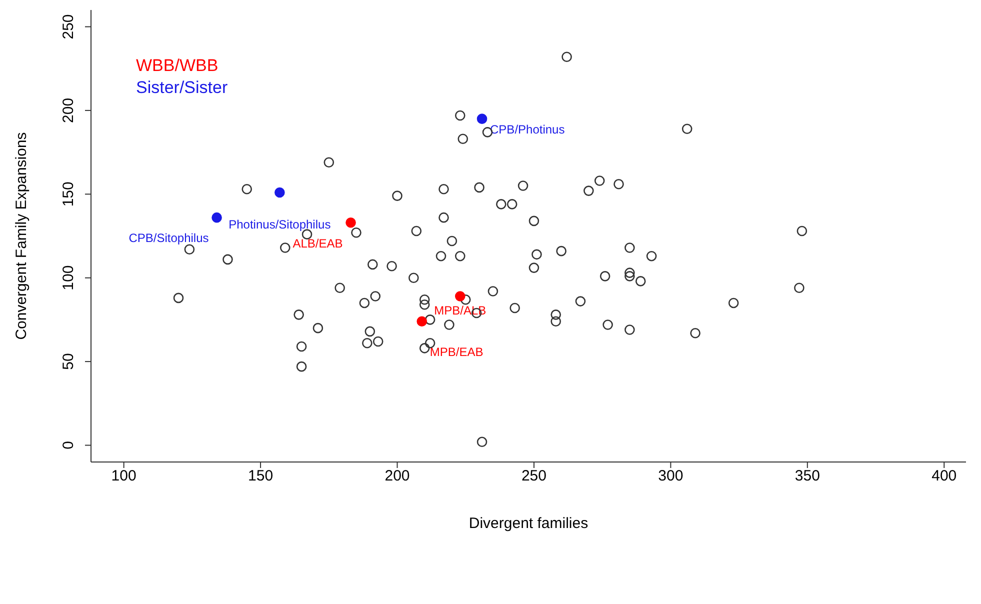 This screenshot has width=981, height=604. I want to click on text: WBB/WBB, so click(178, 66).